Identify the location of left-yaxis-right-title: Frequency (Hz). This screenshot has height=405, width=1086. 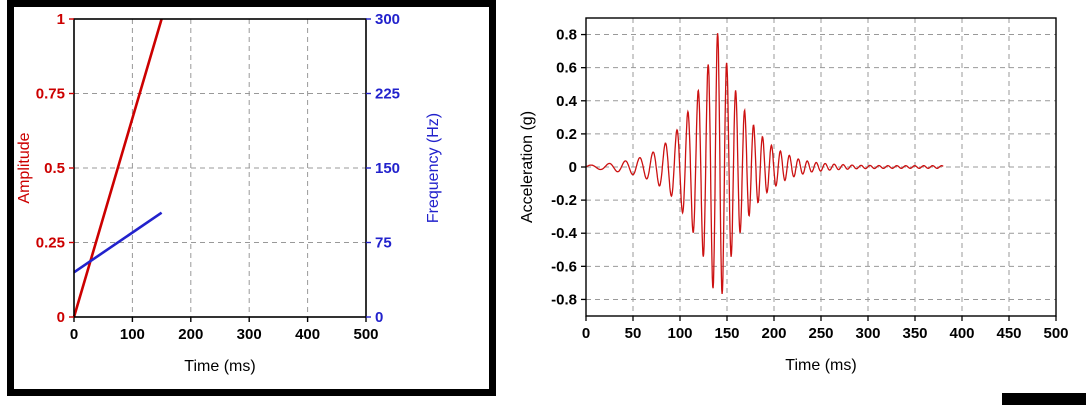
(433, 168).